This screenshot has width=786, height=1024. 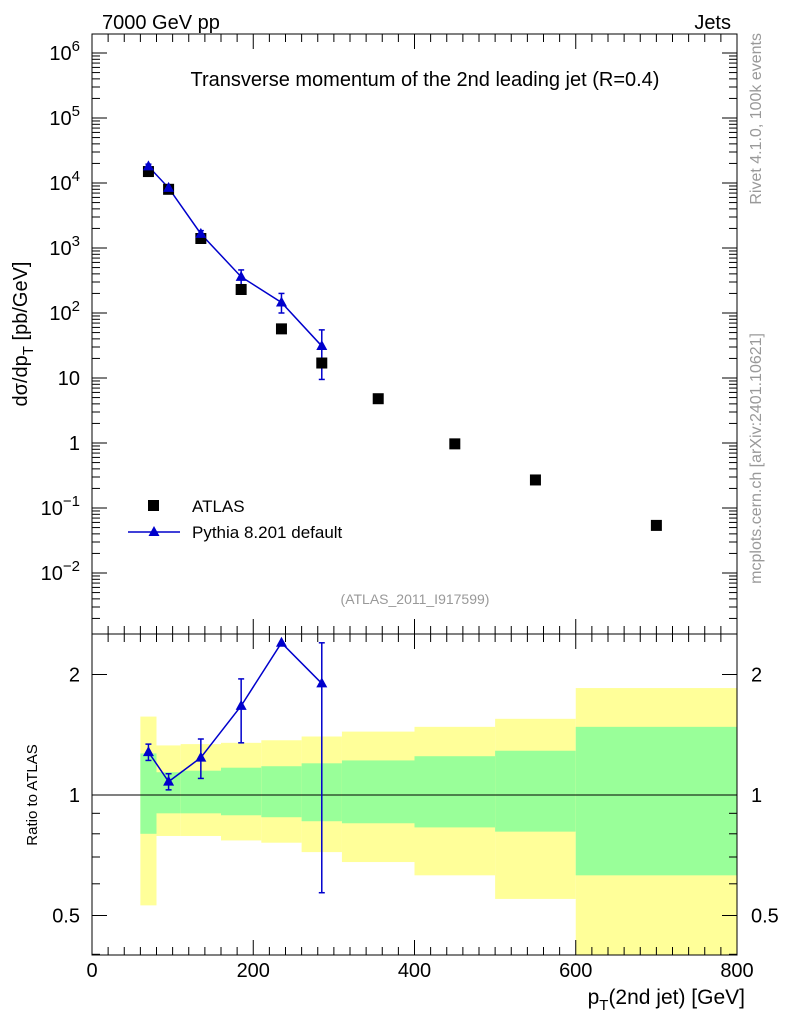 What do you see at coordinates (736, 971) in the screenshot?
I see `x-tick-label: 800` at bounding box center [736, 971].